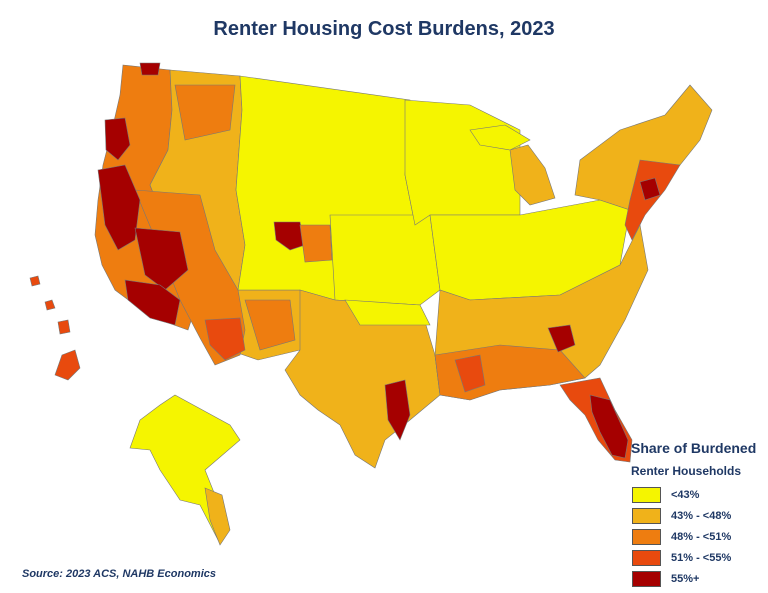  I want to click on legend-item: 55%+, so click(697, 579).